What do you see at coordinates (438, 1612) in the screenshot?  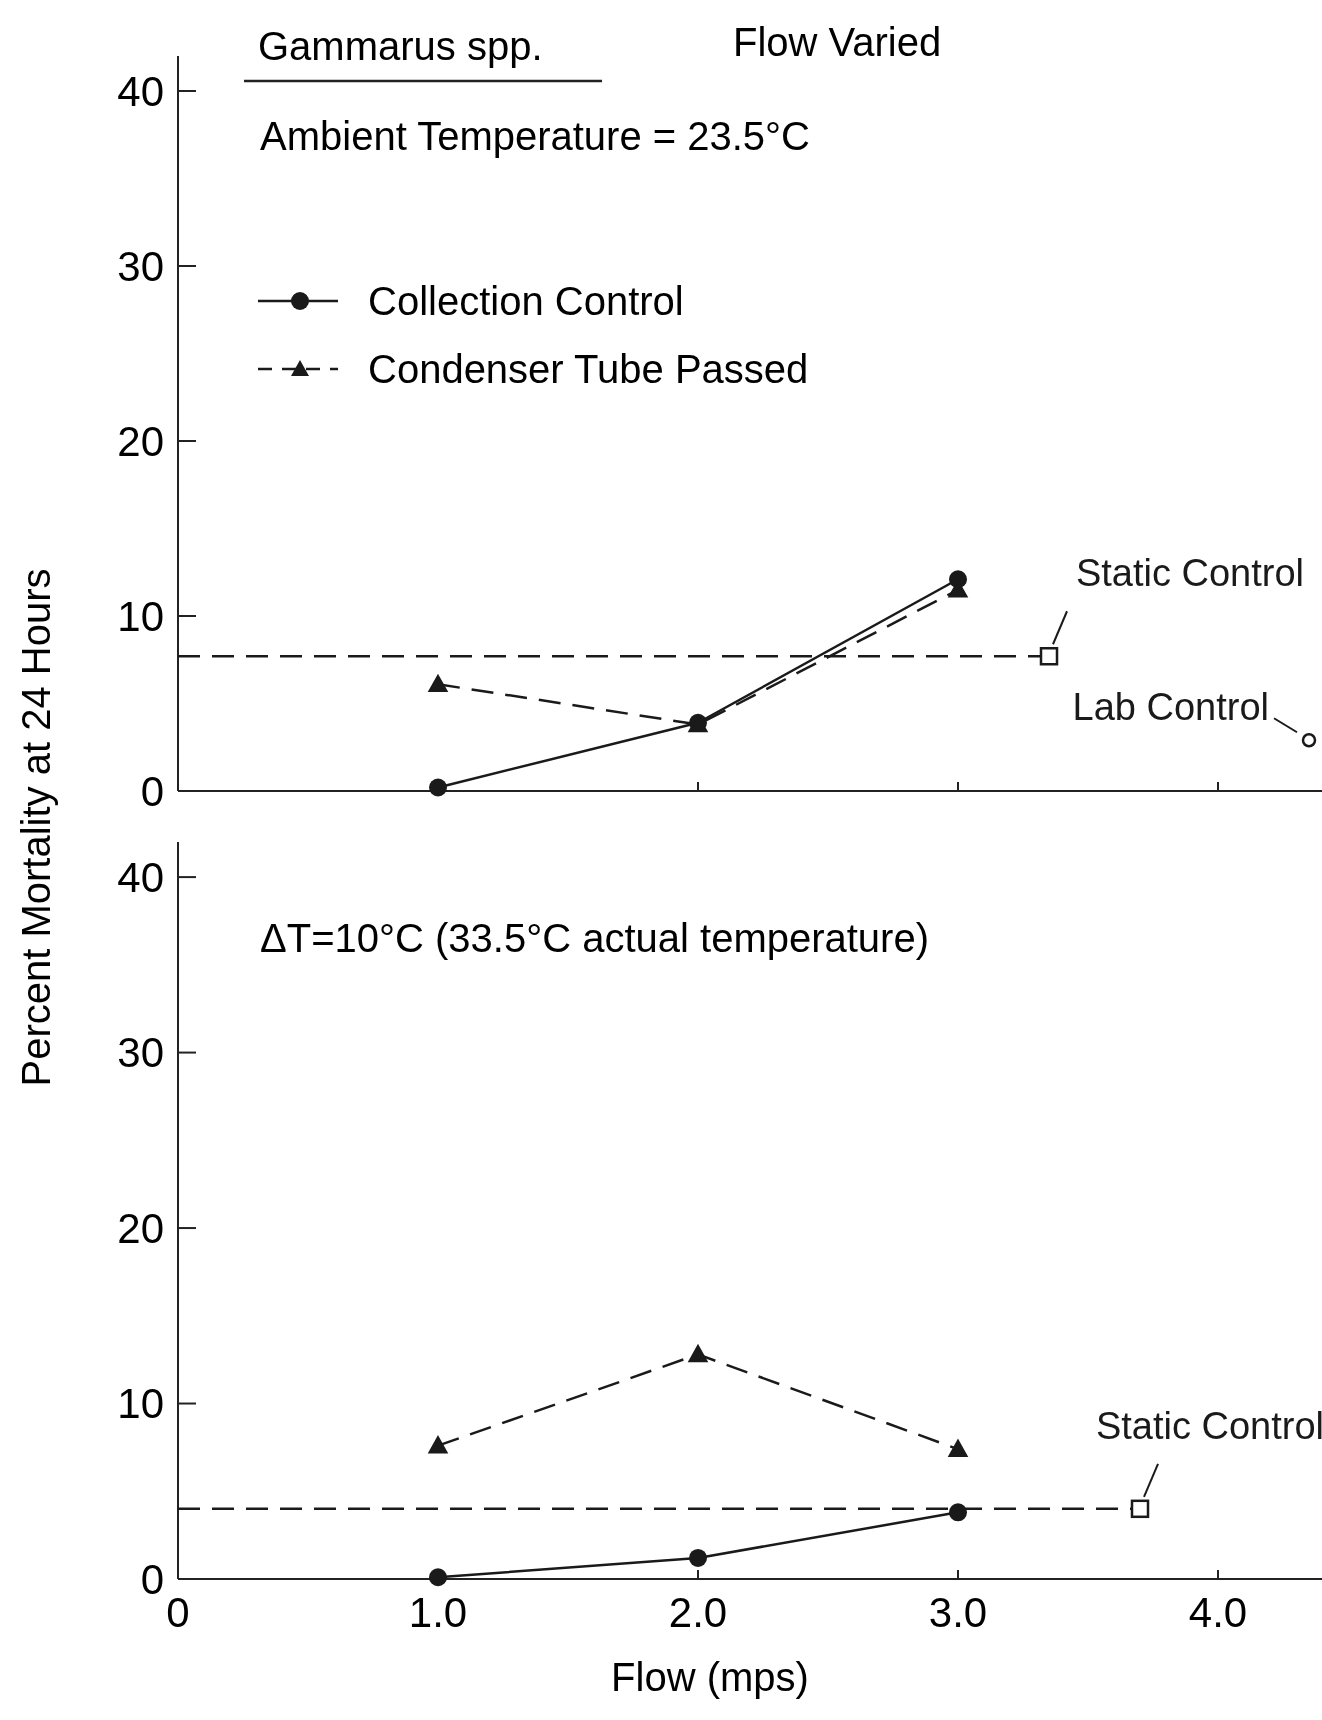 I see `x-tick-label: 1.0` at bounding box center [438, 1612].